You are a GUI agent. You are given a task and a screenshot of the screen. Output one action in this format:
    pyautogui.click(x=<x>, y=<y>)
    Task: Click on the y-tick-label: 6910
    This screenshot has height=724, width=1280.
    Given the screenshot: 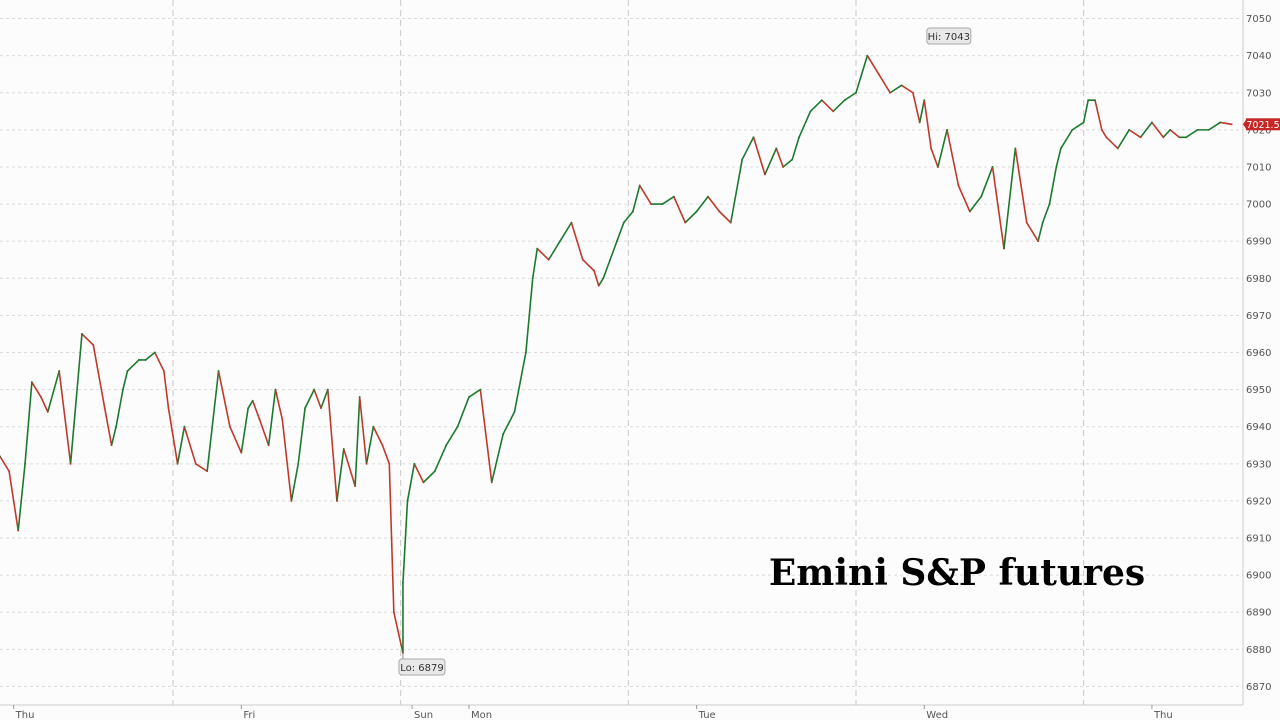 What is the action you would take?
    pyautogui.click(x=1258, y=539)
    